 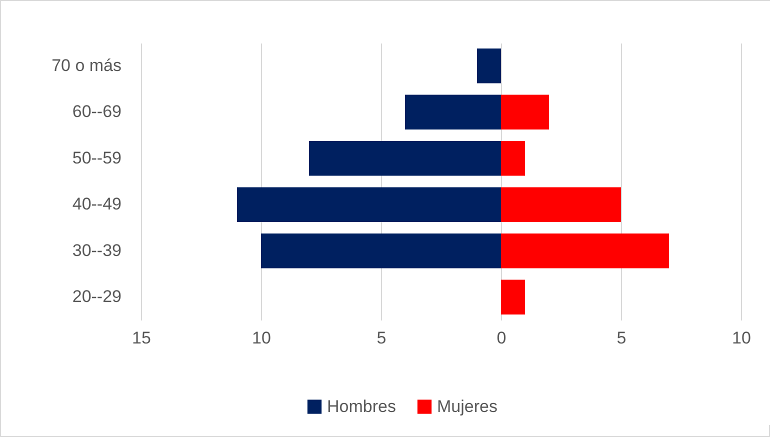 What do you see at coordinates (361, 406) in the screenshot?
I see `legend-label: Hombres` at bounding box center [361, 406].